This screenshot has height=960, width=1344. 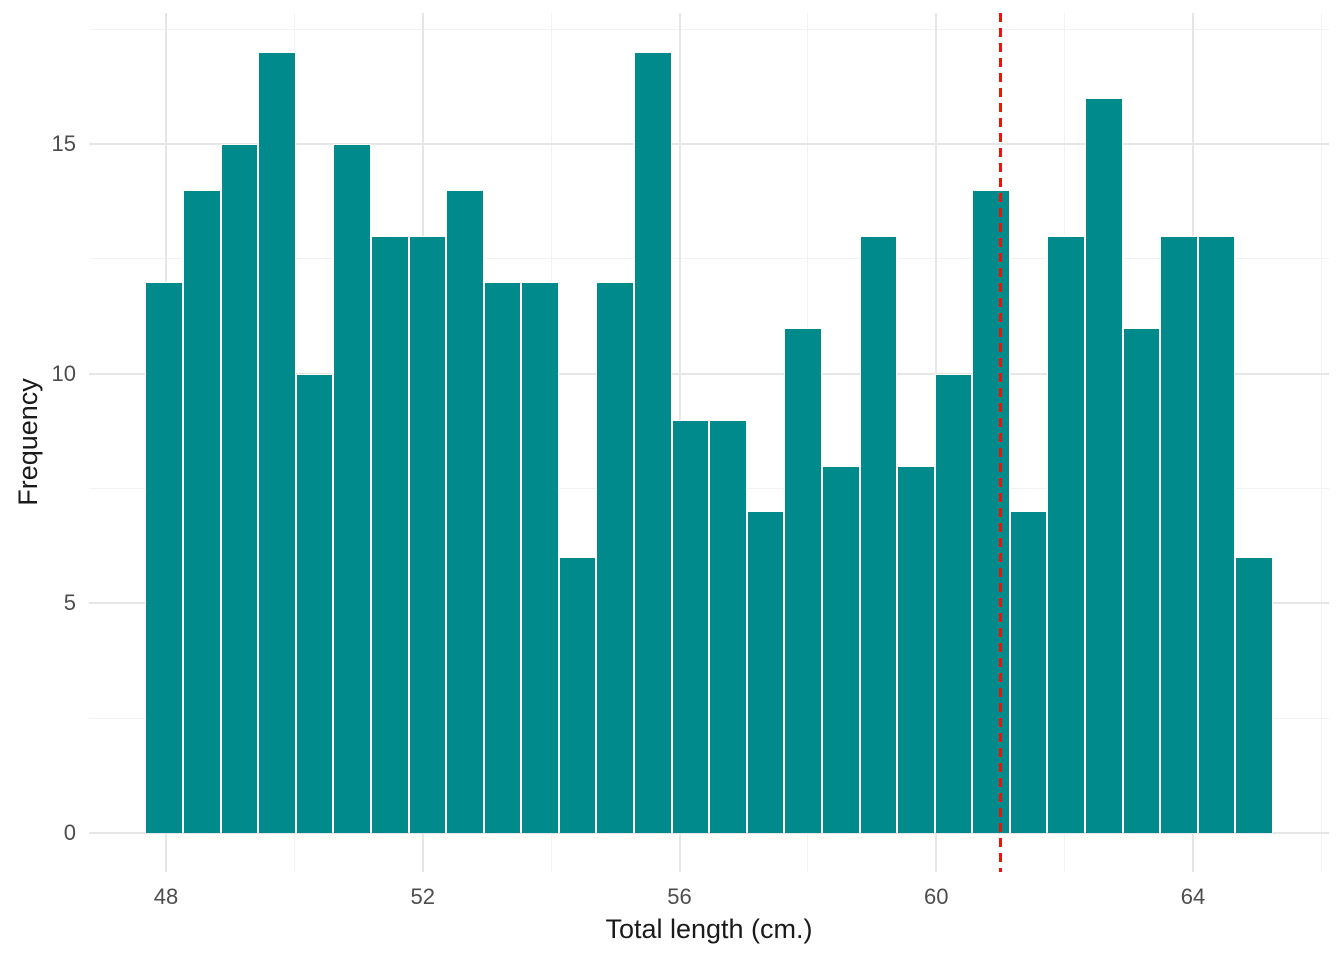 I want to click on x-tick-label: 52, so click(x=422, y=896).